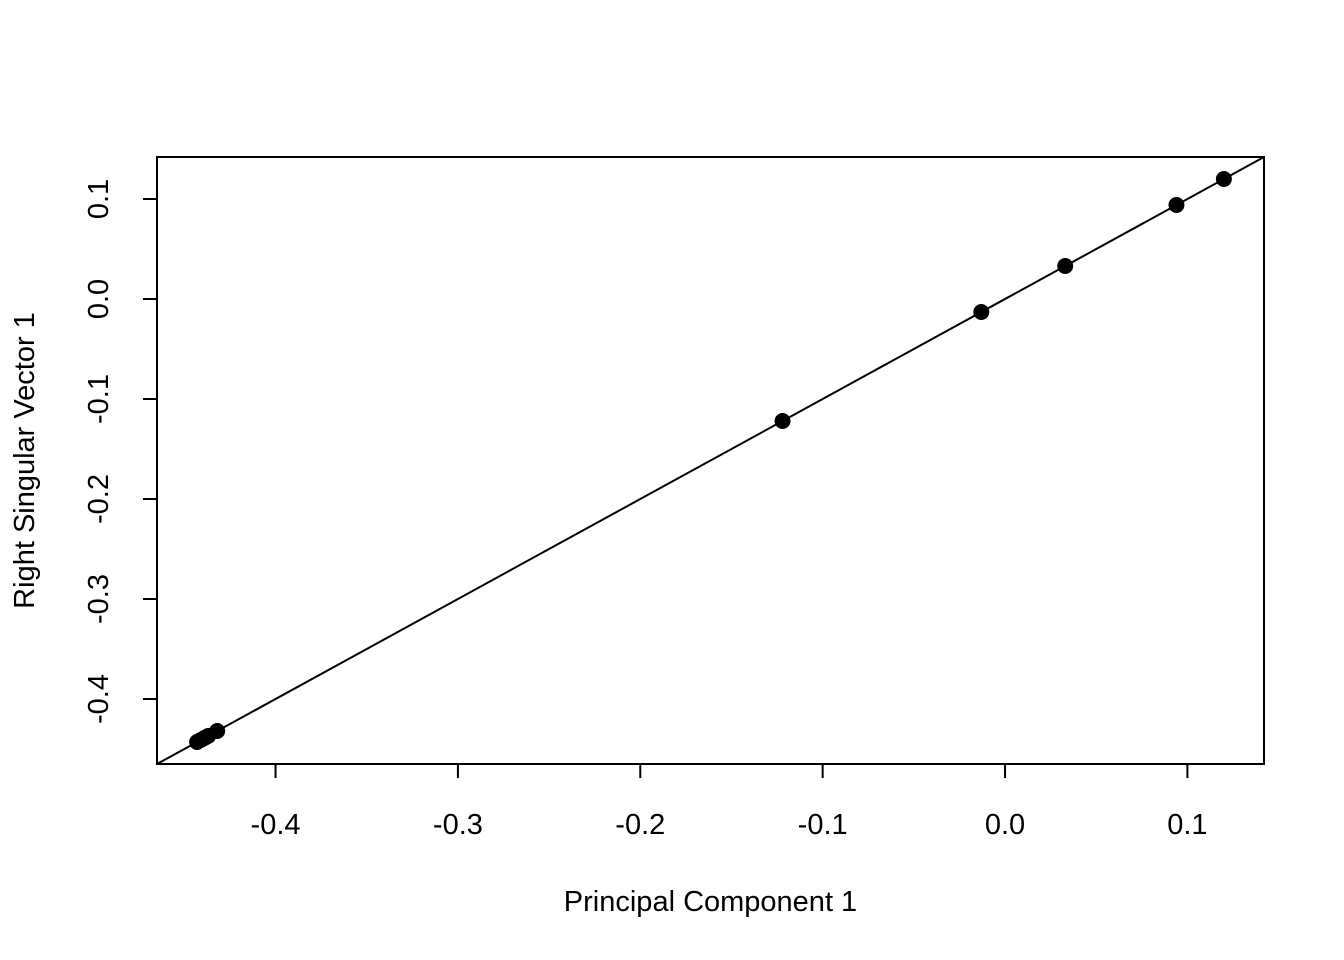  I want to click on y-tick-label: -0.2, so click(99, 499).